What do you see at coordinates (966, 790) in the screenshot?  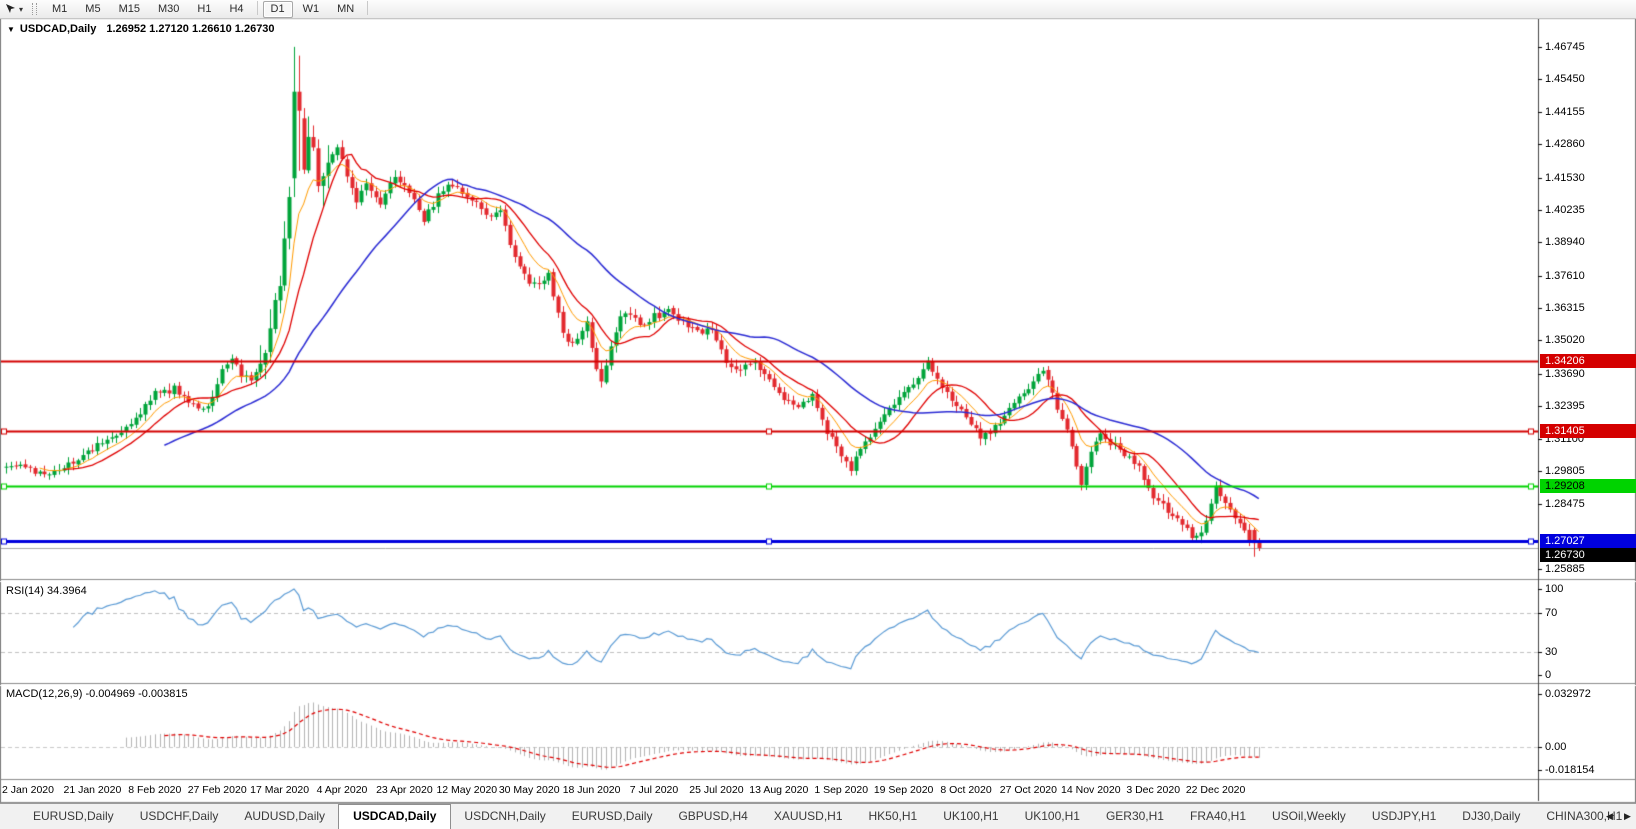 I see `date-axis-label: 8 Oct 2020` at bounding box center [966, 790].